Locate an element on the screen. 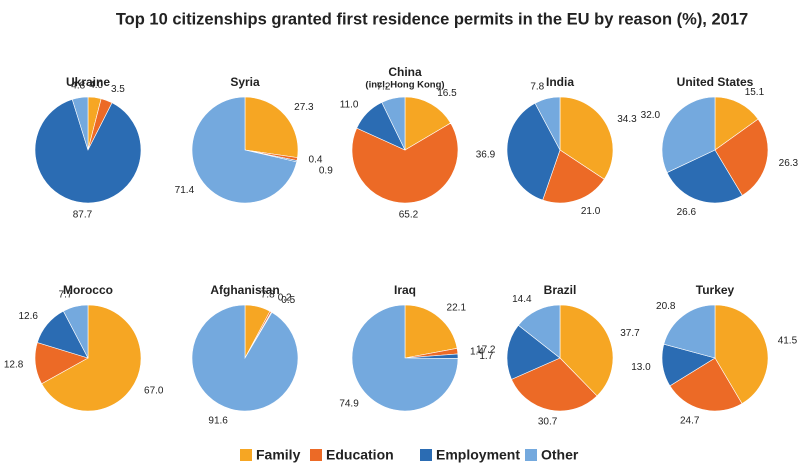 The width and height of the screenshot is (806, 472). value-label: 14.4 is located at coordinates (522, 299).